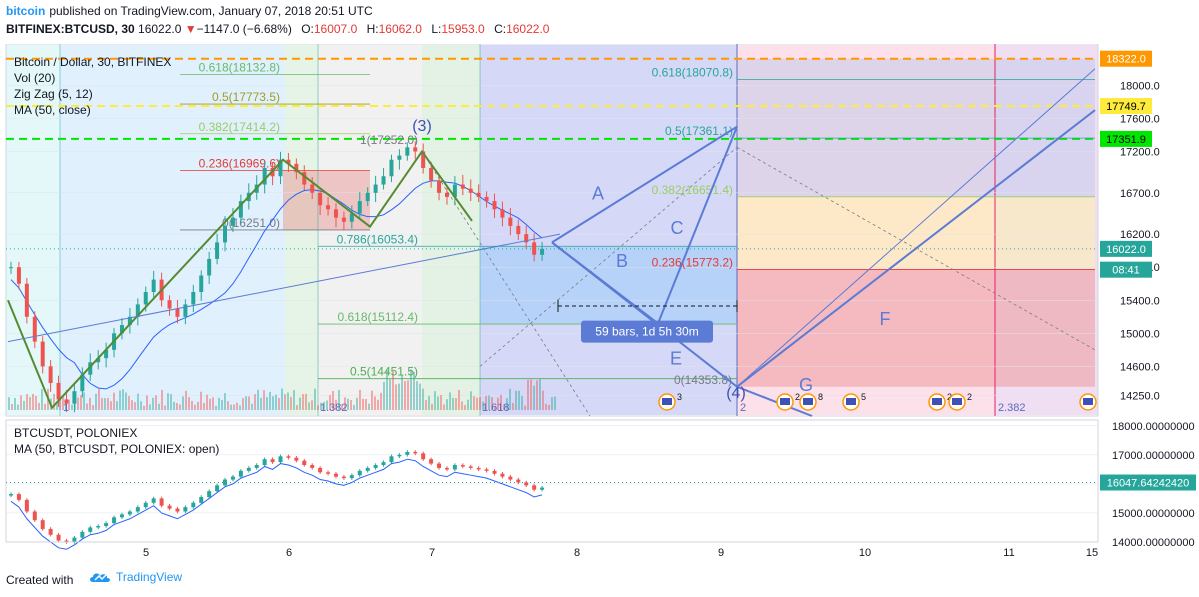 The height and width of the screenshot is (597, 1199). What do you see at coordinates (1092, 553) in the screenshot?
I see `time-tick-label: 15` at bounding box center [1092, 553].